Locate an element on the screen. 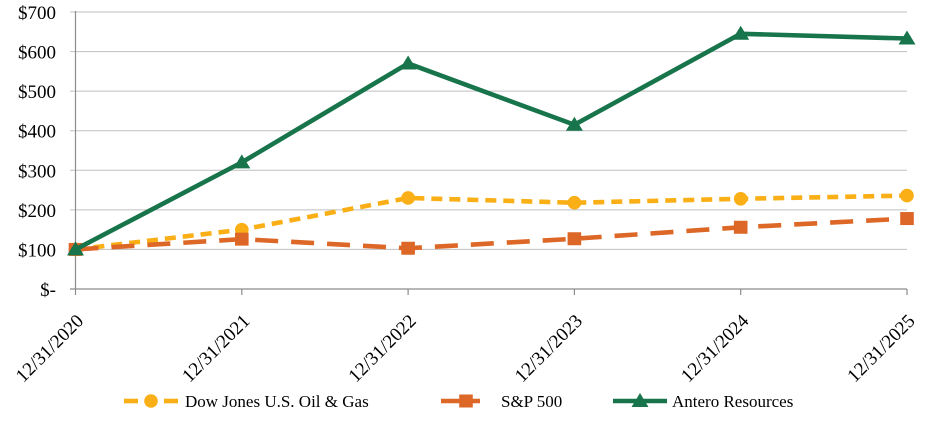 Image resolution: width=935 pixels, height=435 pixels. y-axis-labels: $- $100 $200 $300 $400 $500 $600 $700 is located at coordinates (37, 152).